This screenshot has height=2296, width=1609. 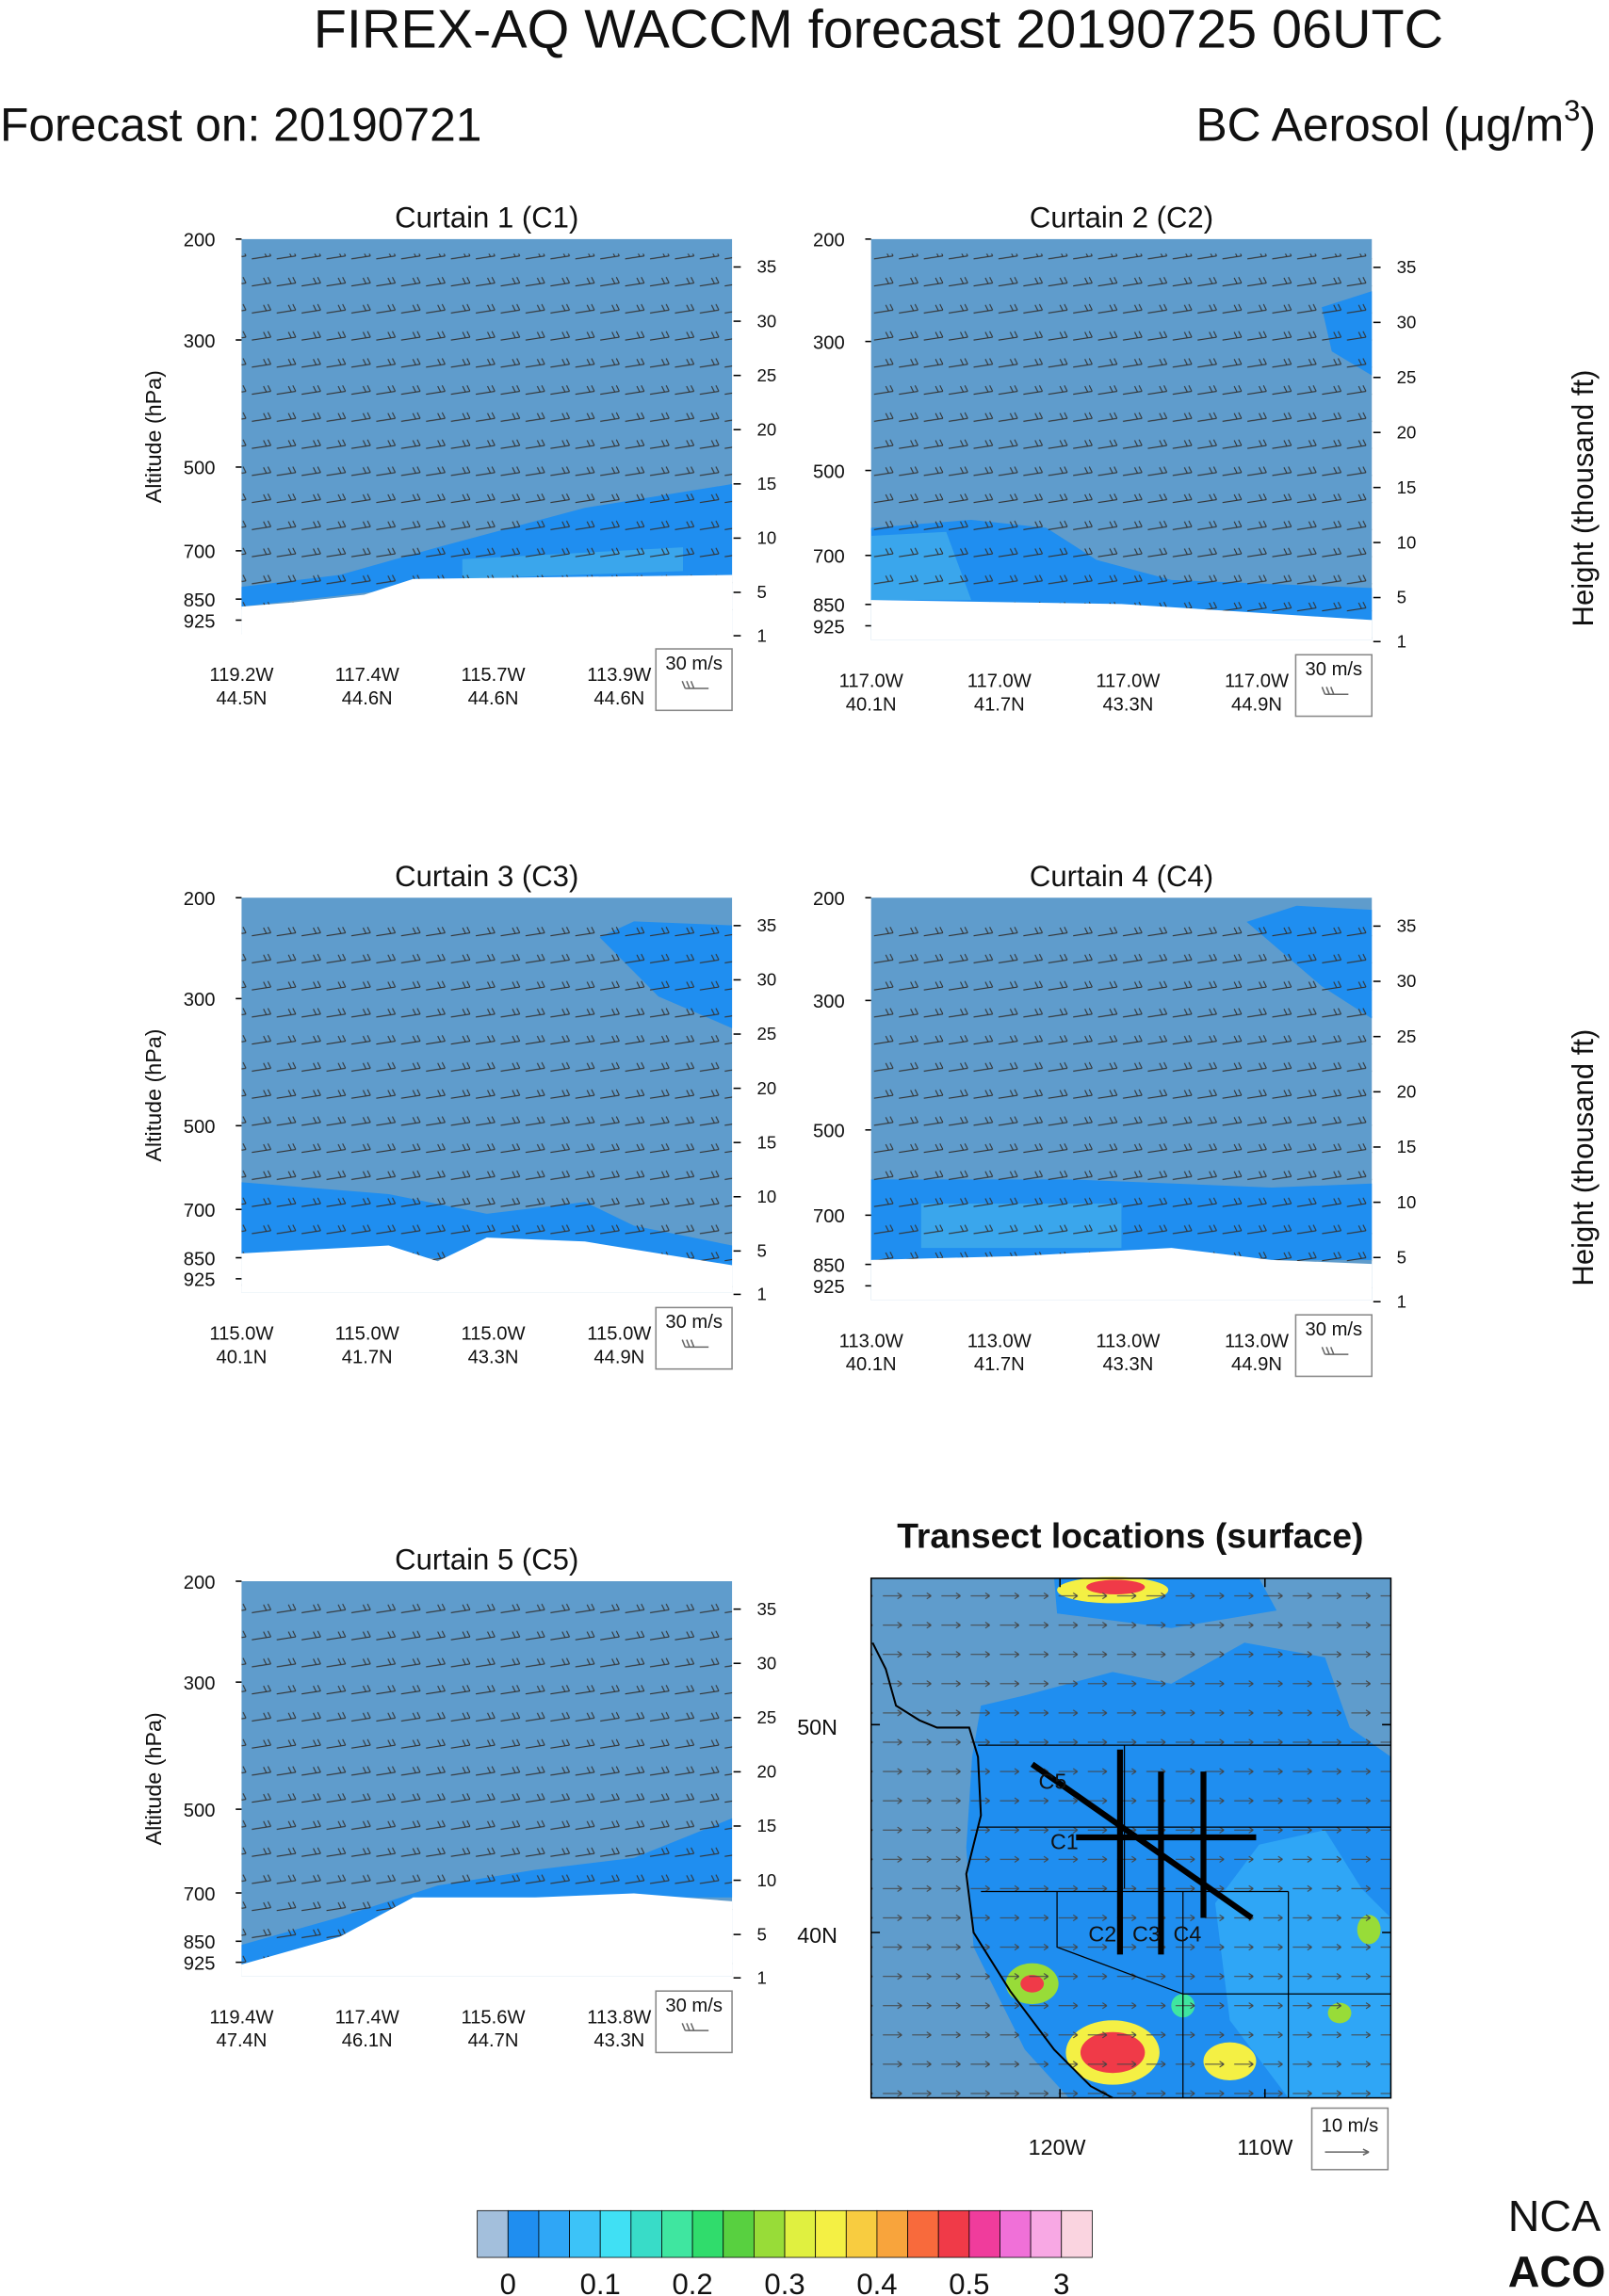 What do you see at coordinates (200, 1259) in the screenshot?
I see `left-tick-label: 850` at bounding box center [200, 1259].